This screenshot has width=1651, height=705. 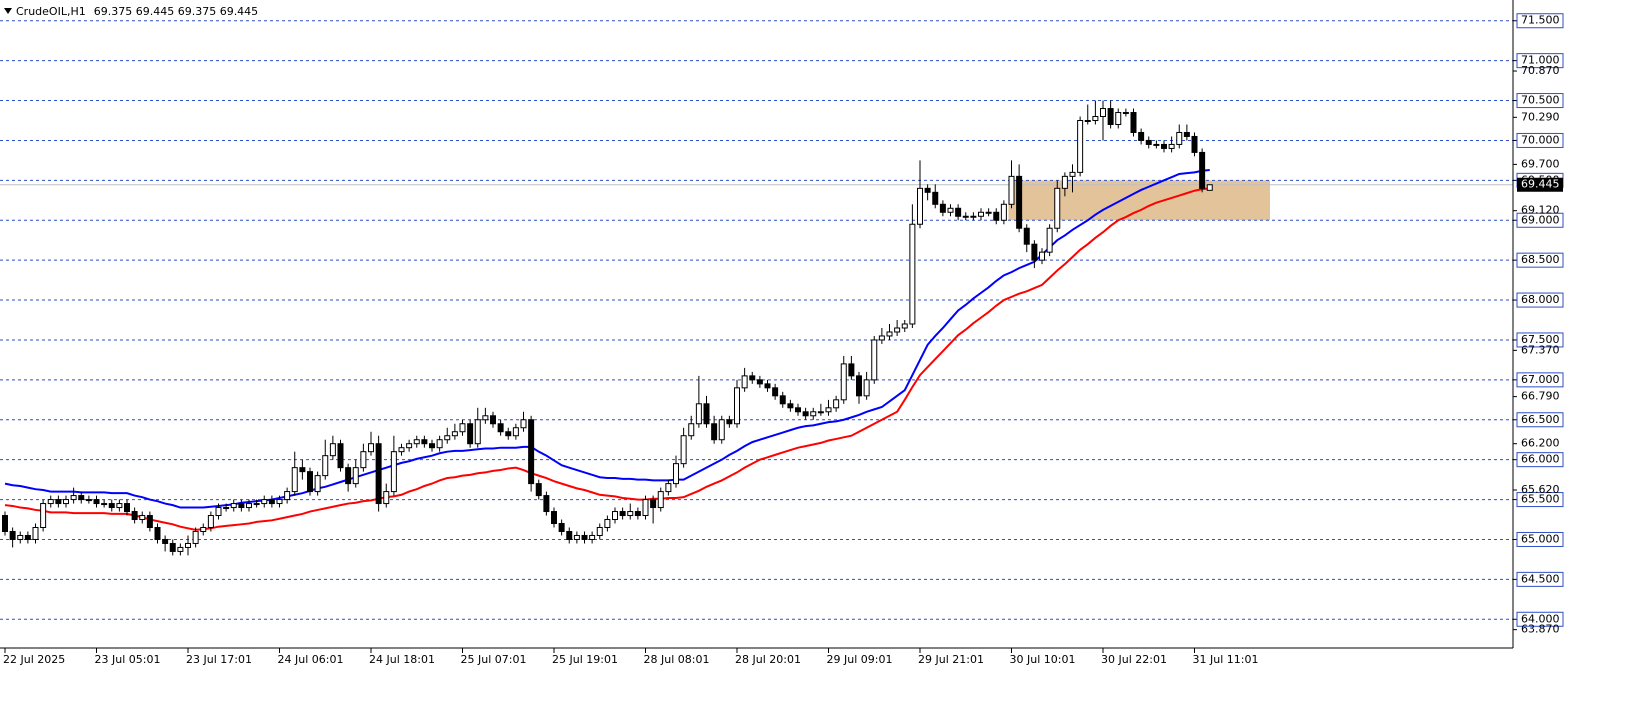 I want to click on y-tick-label: 65.500, so click(x=1540, y=499).